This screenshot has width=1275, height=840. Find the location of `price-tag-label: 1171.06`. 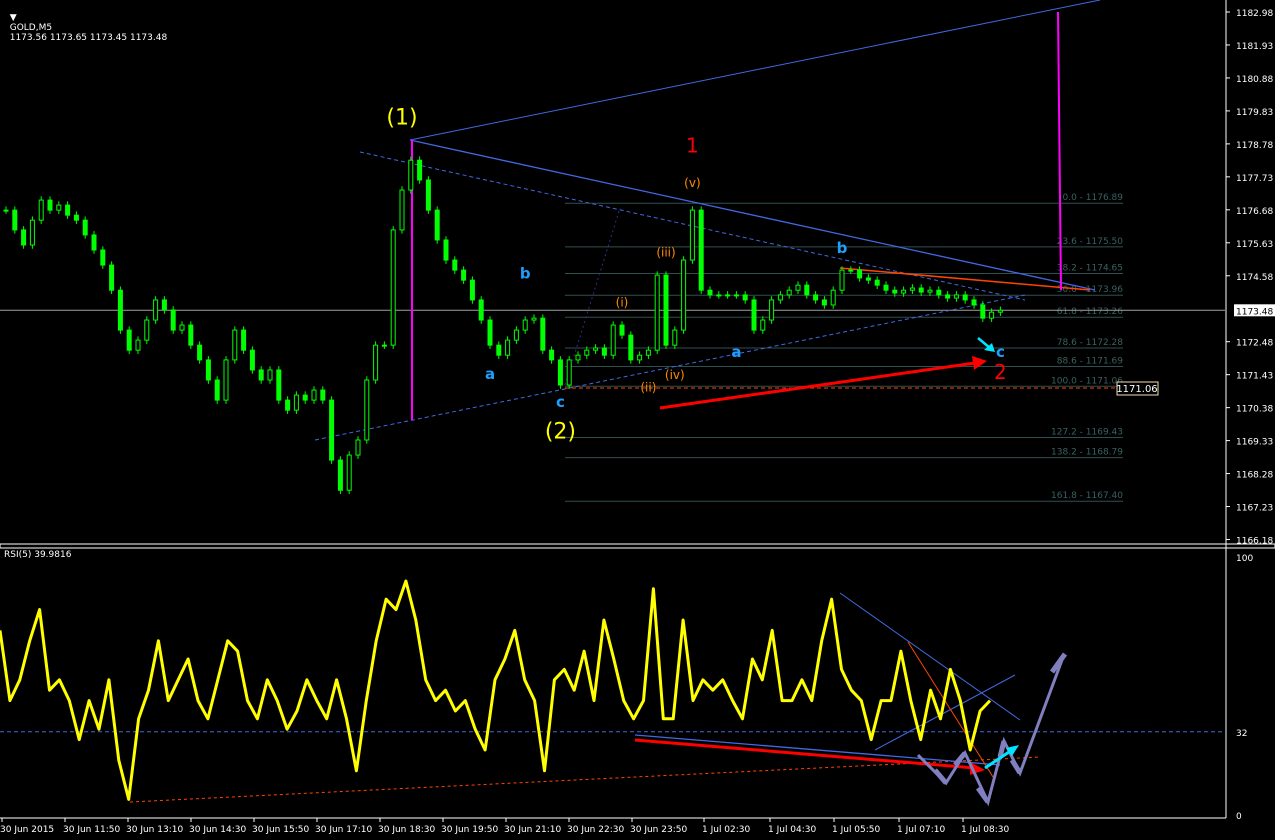

price-tag-label: 1171.06 is located at coordinates (1136, 389).